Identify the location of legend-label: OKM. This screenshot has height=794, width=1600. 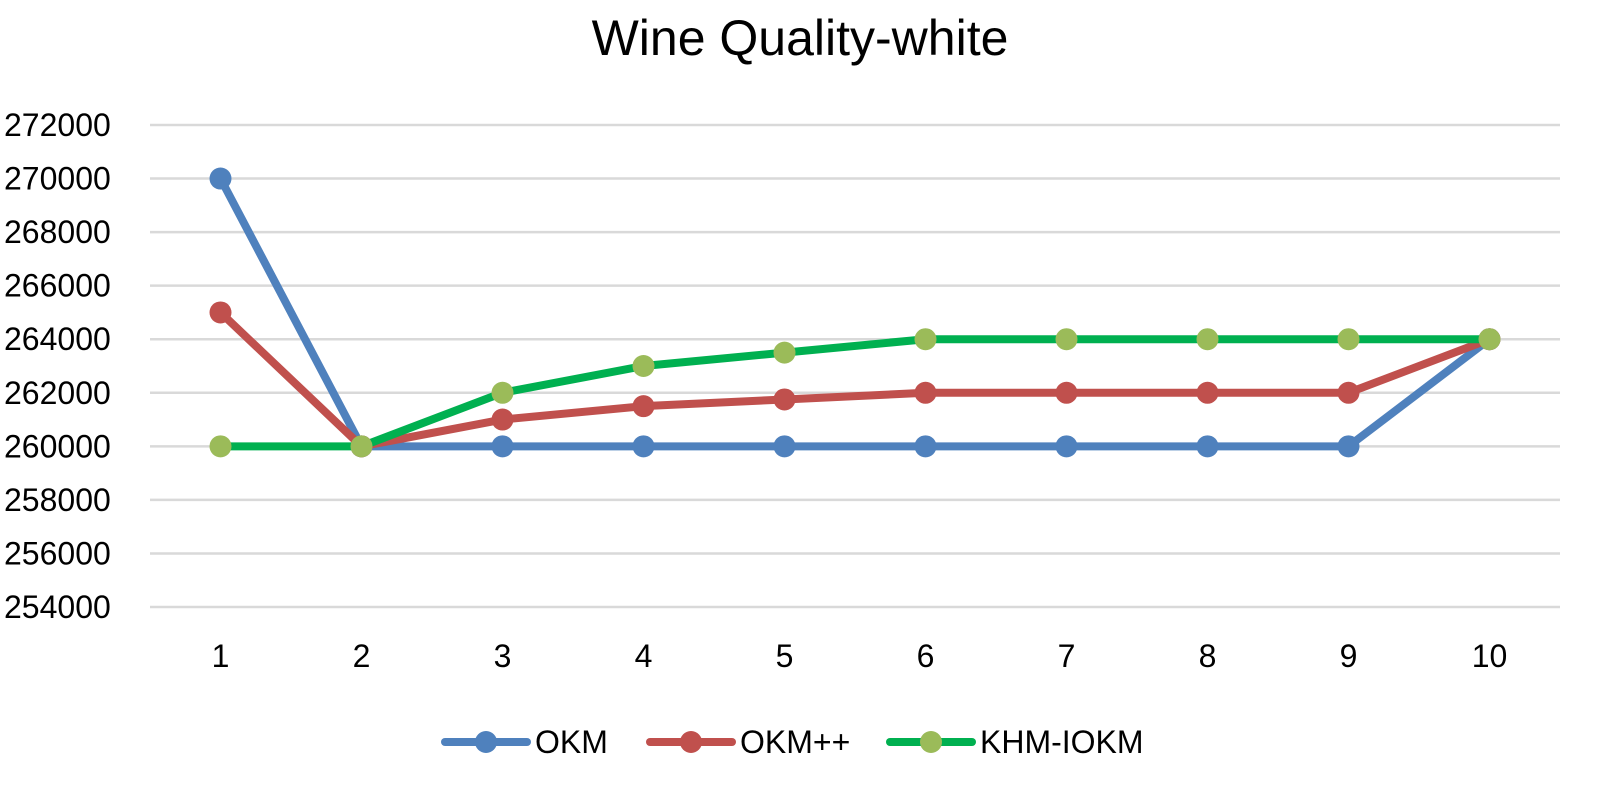
(571, 742).